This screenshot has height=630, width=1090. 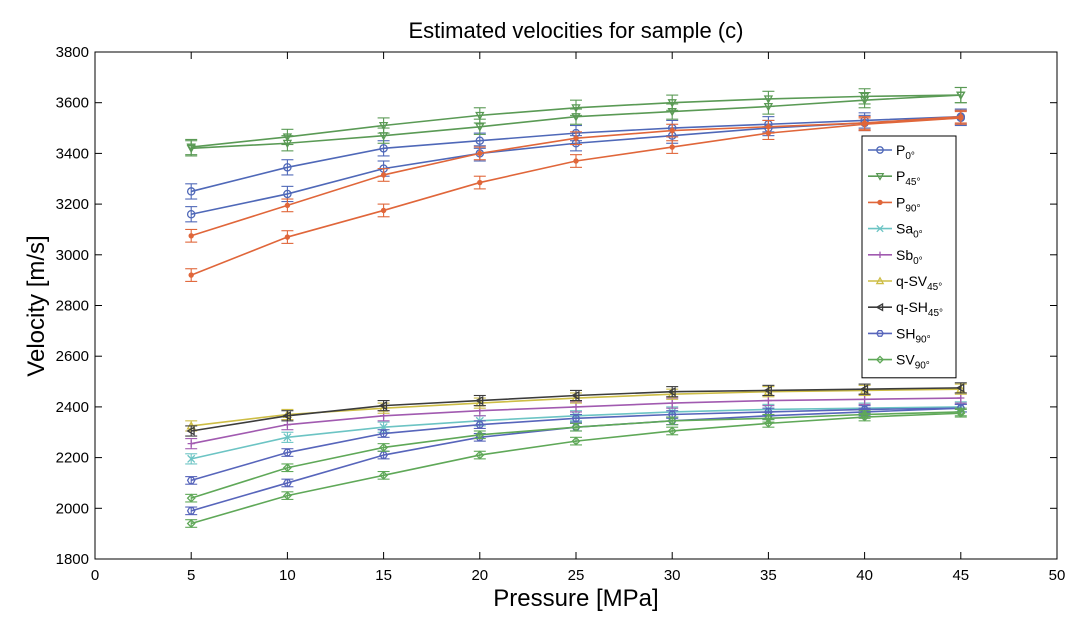 I want to click on x-tick-label: 50, so click(x=1057, y=575).